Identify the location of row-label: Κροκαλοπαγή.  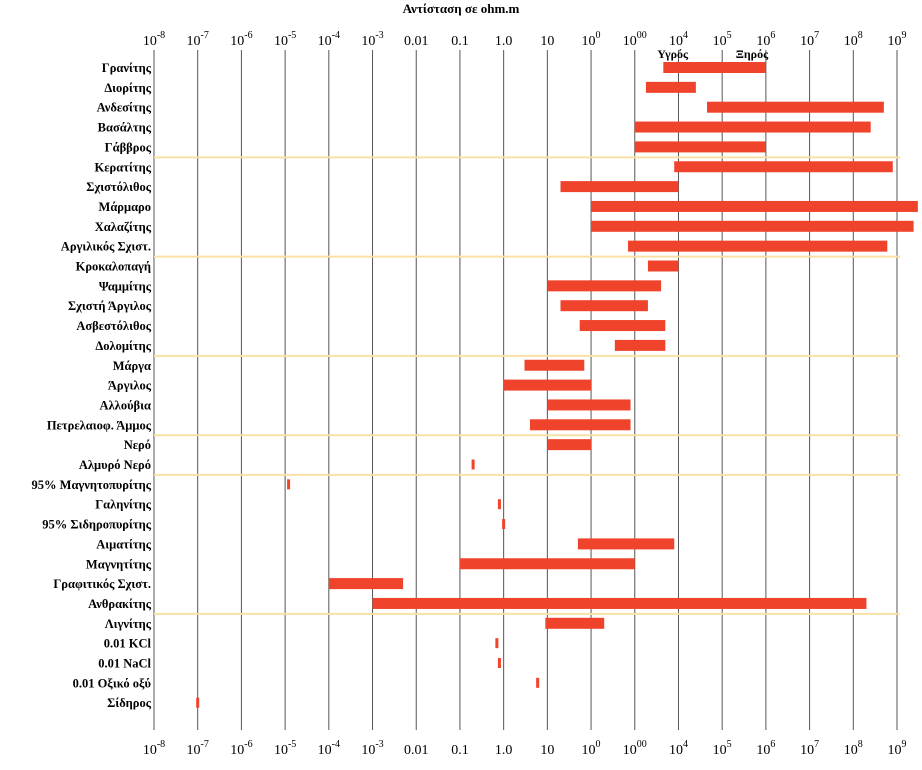
(113, 267).